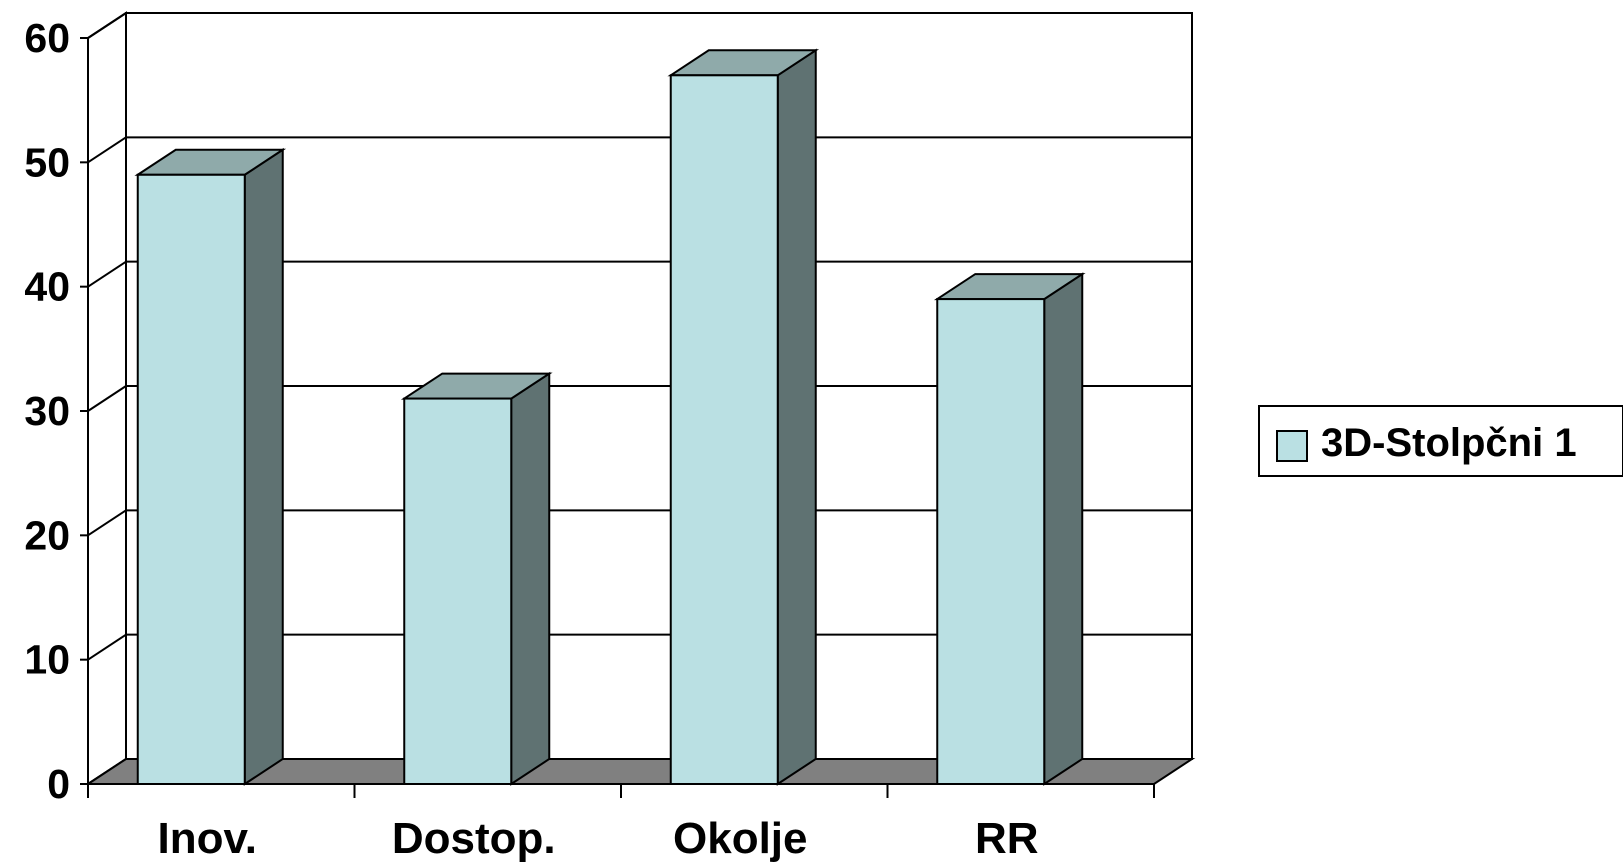 The image size is (1623, 863). Describe the element at coordinates (47, 535) in the screenshot. I see `y-tick-label: 20` at that location.